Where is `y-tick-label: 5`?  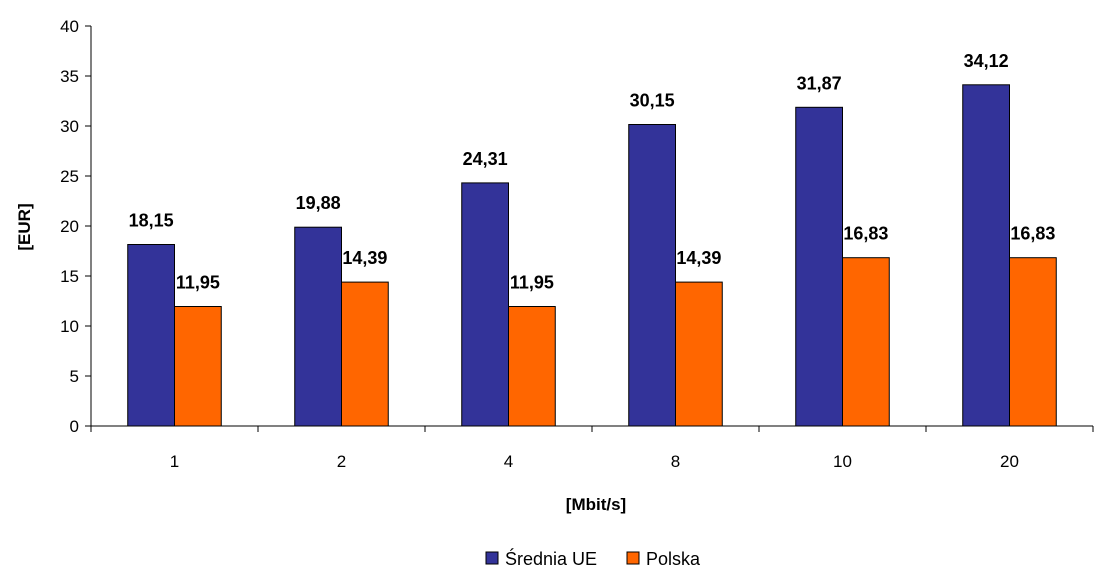
y-tick-label: 5 is located at coordinates (74, 376).